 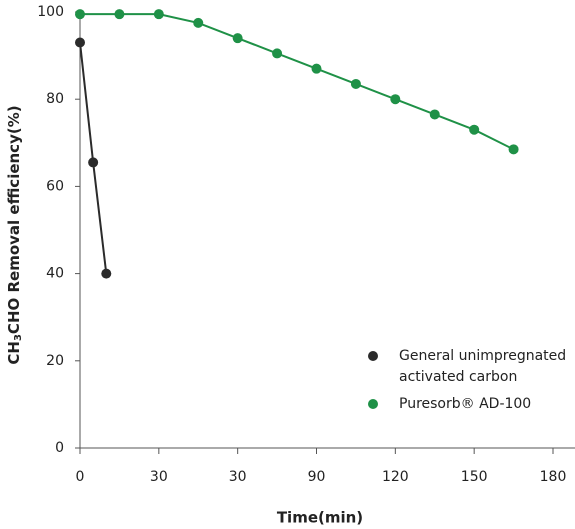 I want to click on legend-item: Puresorb® AD-100, so click(x=470, y=404).